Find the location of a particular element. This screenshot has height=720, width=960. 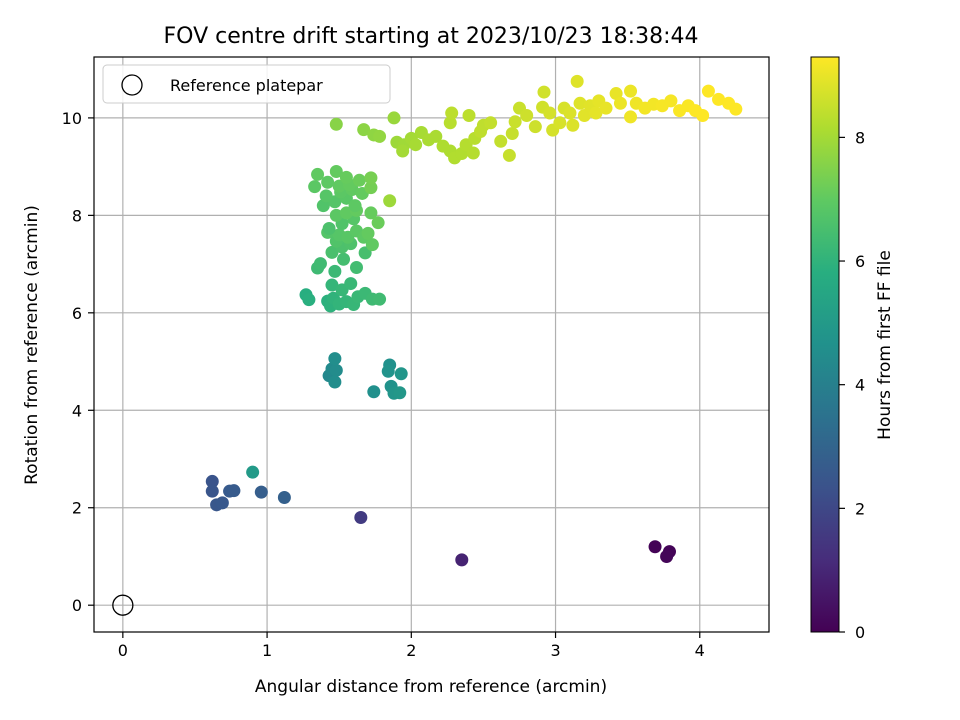

y-tick-label: 0 is located at coordinates (77, 605).